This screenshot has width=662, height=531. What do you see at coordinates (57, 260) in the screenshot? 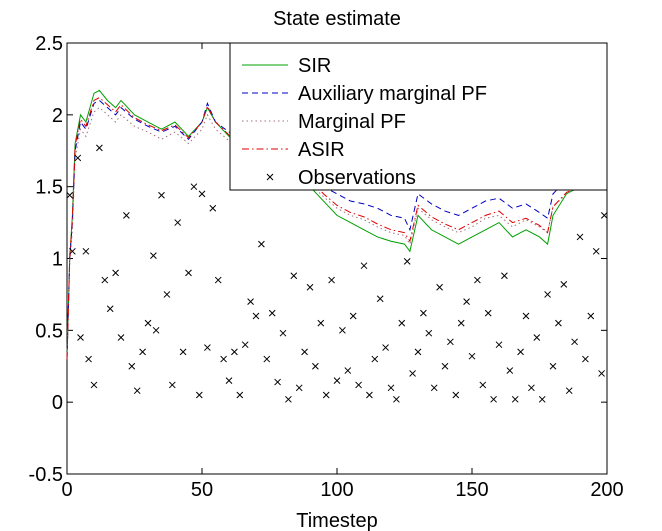
I see `y-tick-label: 1` at bounding box center [57, 260].